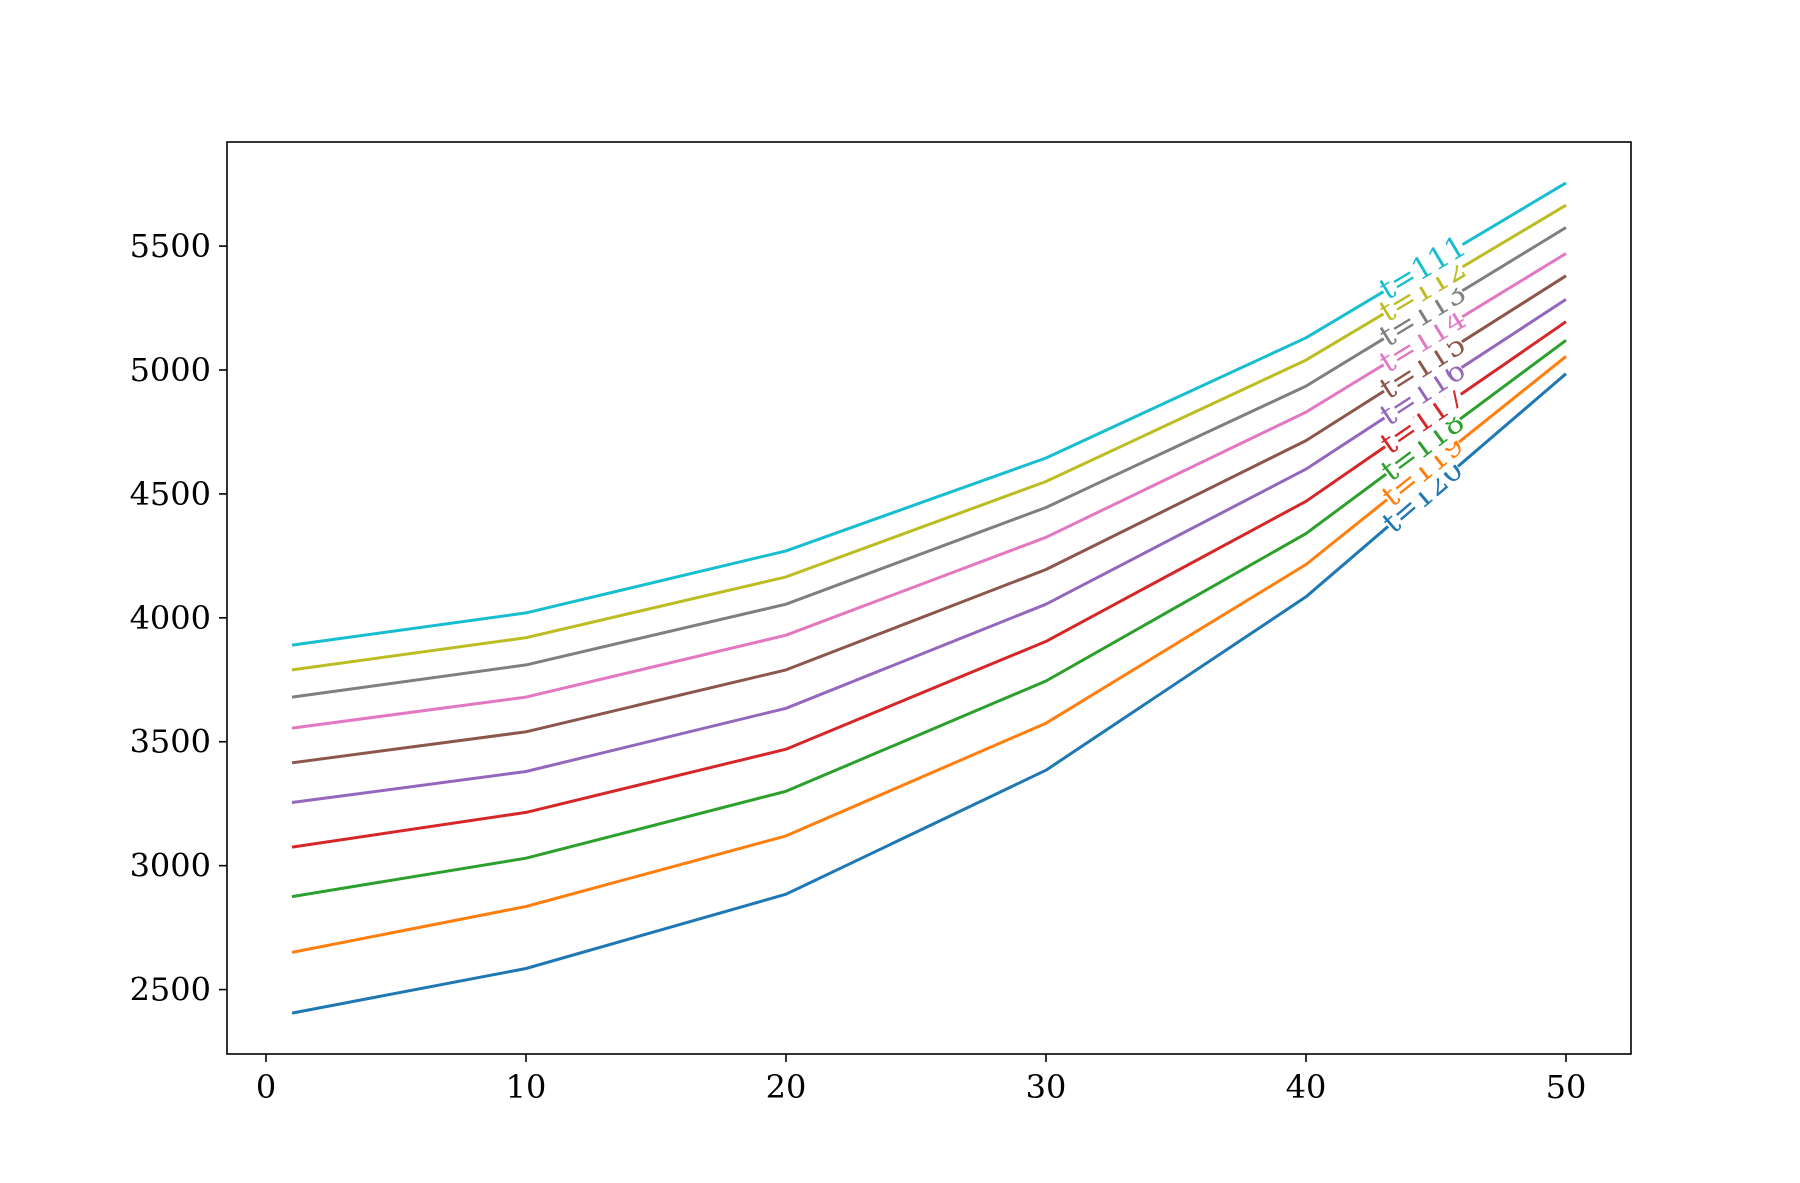 This screenshot has width=1800, height=1183. What do you see at coordinates (170, 742) in the screenshot?
I see `y-tick-label: 3500` at bounding box center [170, 742].